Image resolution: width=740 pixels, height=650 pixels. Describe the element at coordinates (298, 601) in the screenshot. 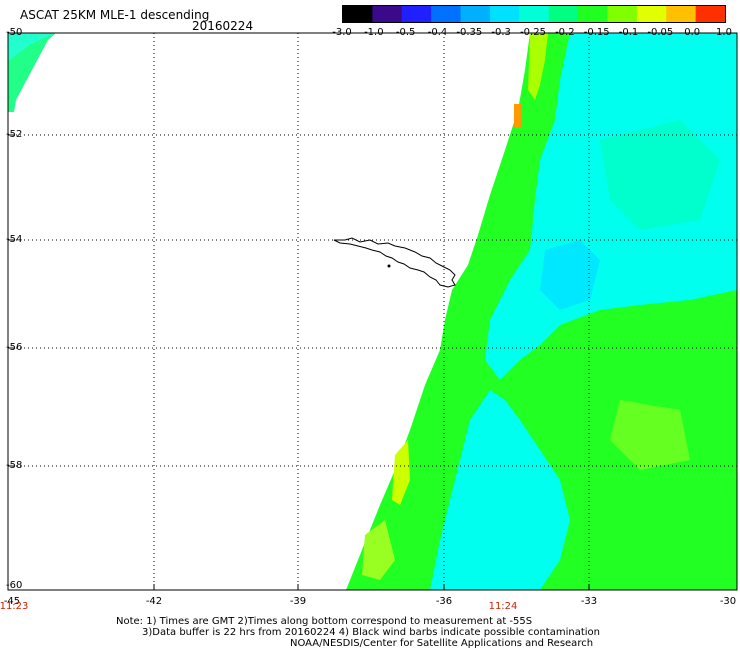

I see `x-label-39: -39` at that location.